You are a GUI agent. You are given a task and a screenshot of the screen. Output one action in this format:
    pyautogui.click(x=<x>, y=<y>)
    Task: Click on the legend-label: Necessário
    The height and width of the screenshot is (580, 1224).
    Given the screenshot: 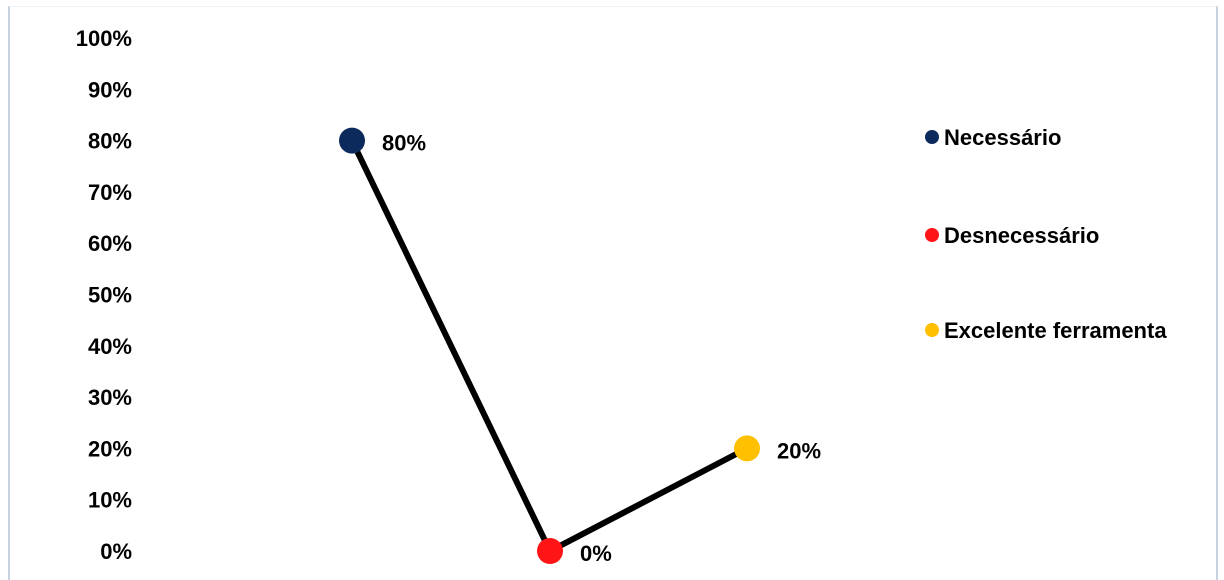 What is the action you would take?
    pyautogui.click(x=1002, y=137)
    